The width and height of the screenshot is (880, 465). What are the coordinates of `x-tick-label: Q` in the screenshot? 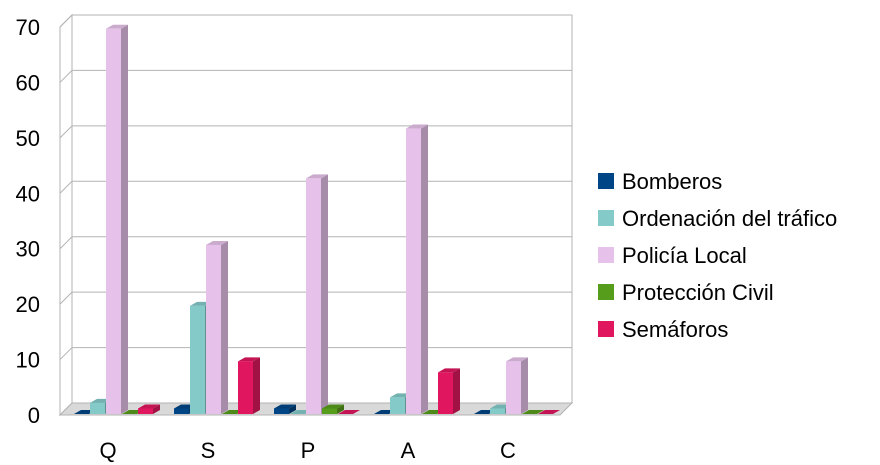 It's located at (107, 450).